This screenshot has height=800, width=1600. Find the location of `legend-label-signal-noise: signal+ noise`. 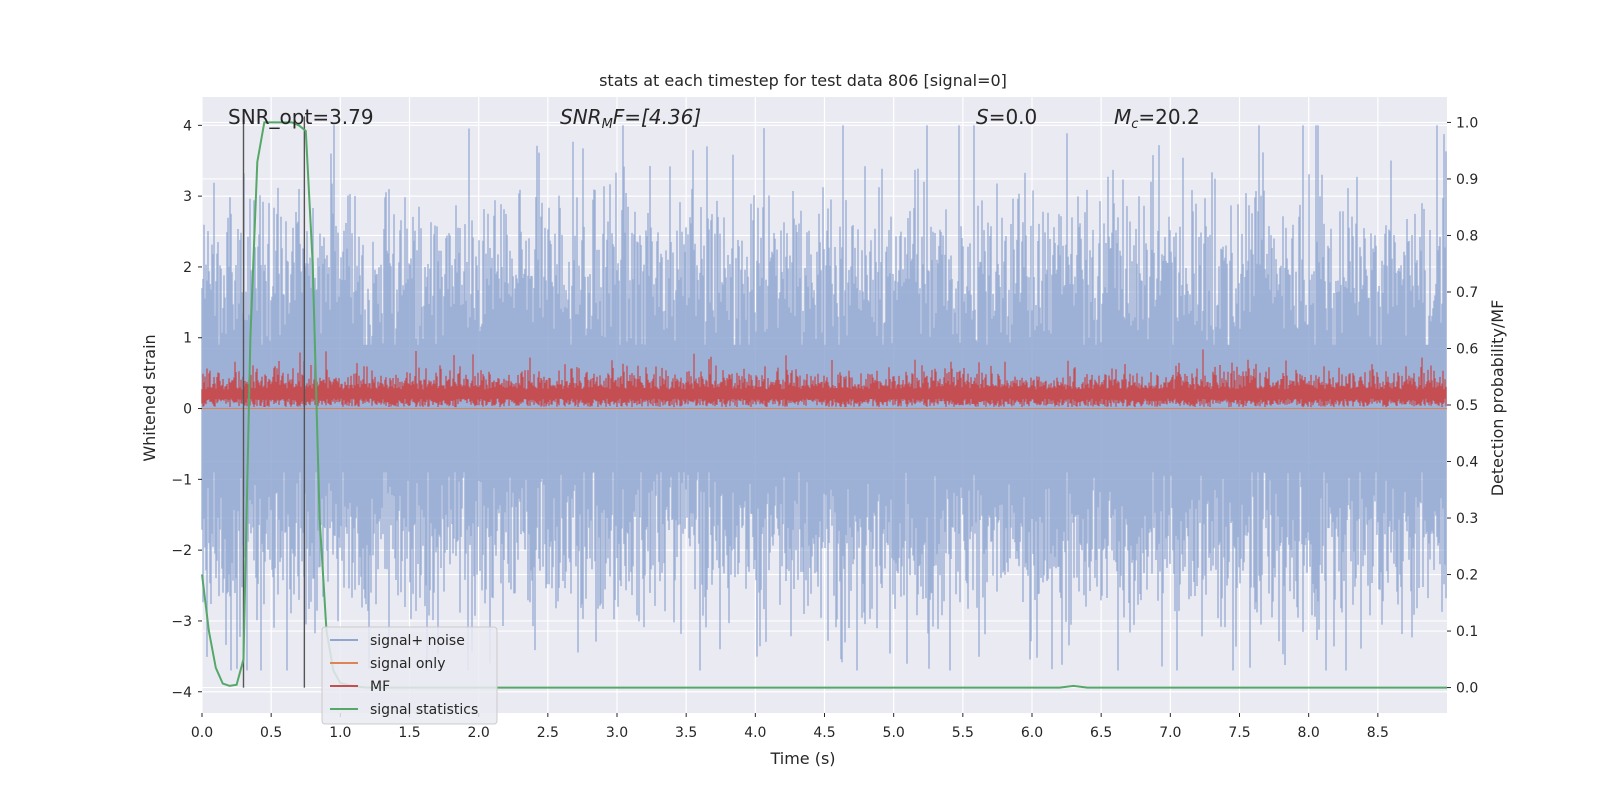

legend-label-signal-noise: signal+ noise is located at coordinates (417, 641).